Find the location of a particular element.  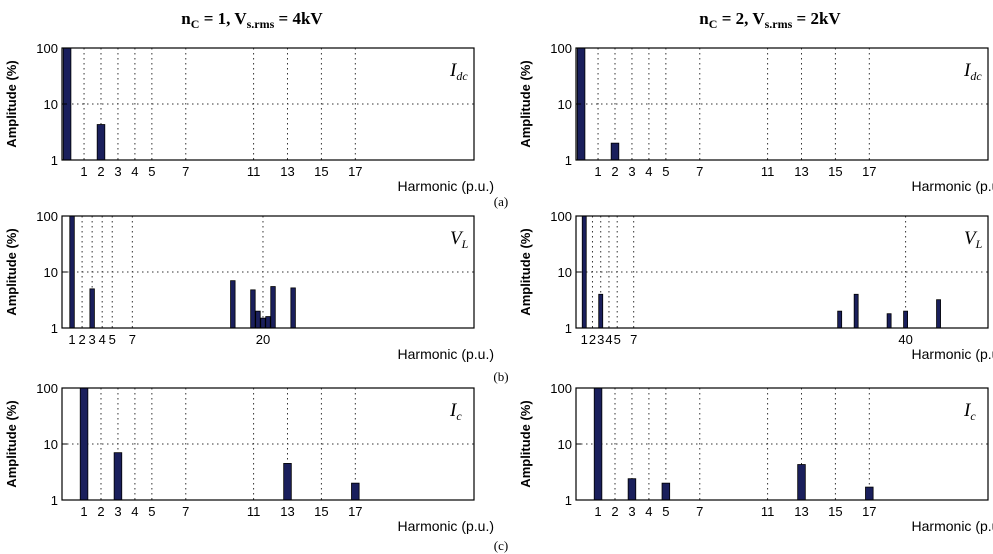

x-tick-label: 20 is located at coordinates (263, 339).